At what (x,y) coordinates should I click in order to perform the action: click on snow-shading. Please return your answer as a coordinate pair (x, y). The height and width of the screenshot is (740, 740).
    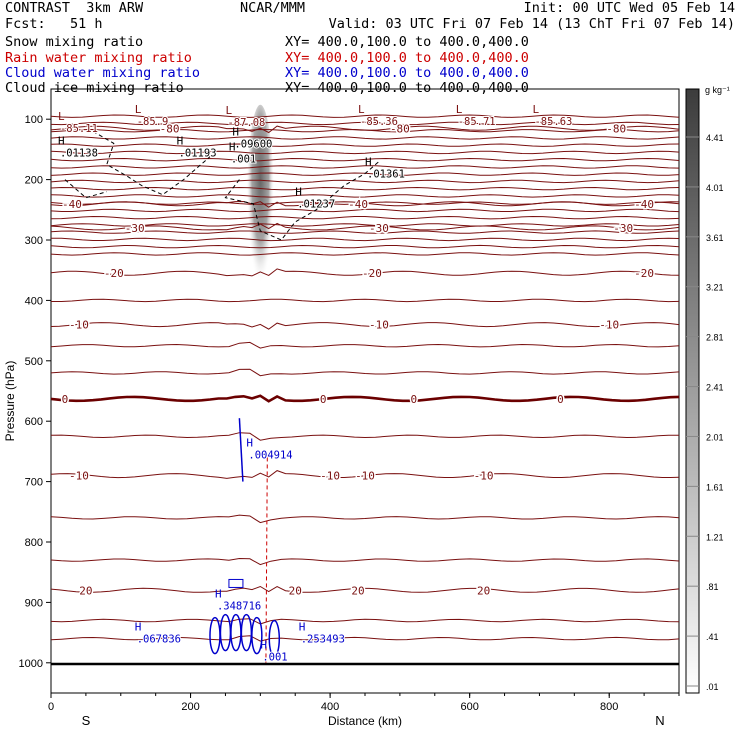
    Looking at the image, I should click on (260, 209).